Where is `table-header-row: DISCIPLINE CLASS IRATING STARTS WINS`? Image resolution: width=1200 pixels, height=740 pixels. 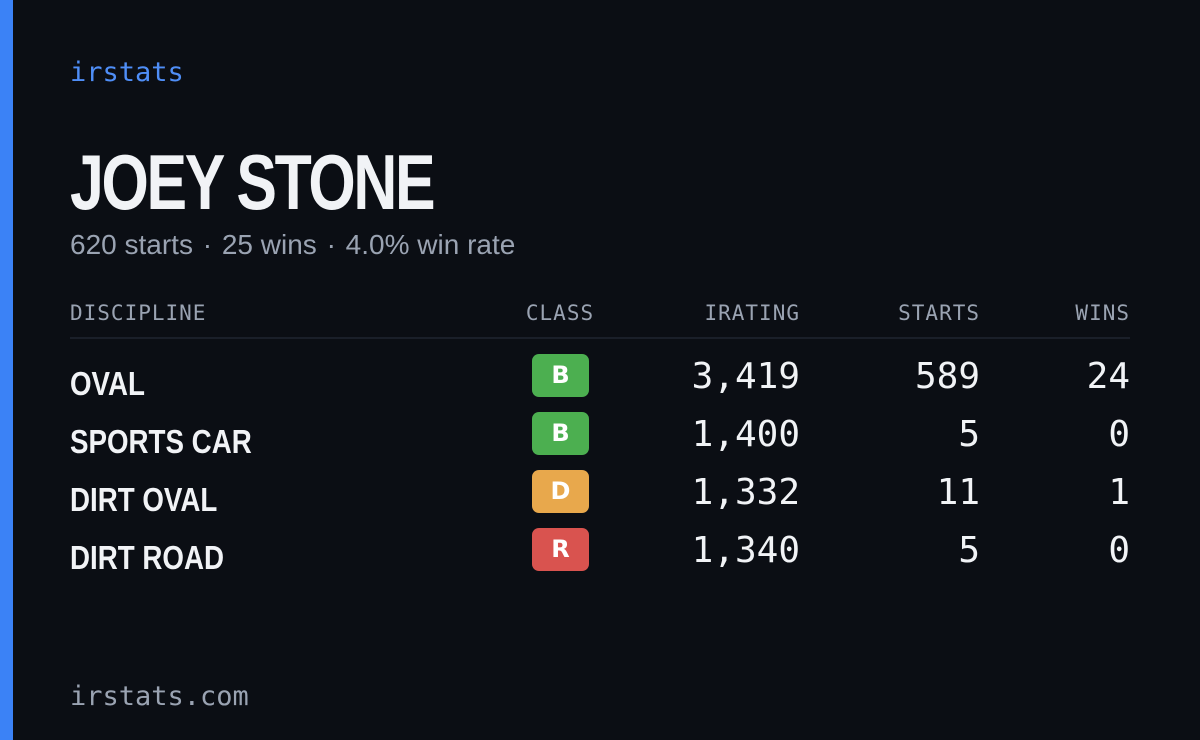
table-header-row: DISCIPLINE CLASS IRATING STARTS WINS is located at coordinates (600, 317).